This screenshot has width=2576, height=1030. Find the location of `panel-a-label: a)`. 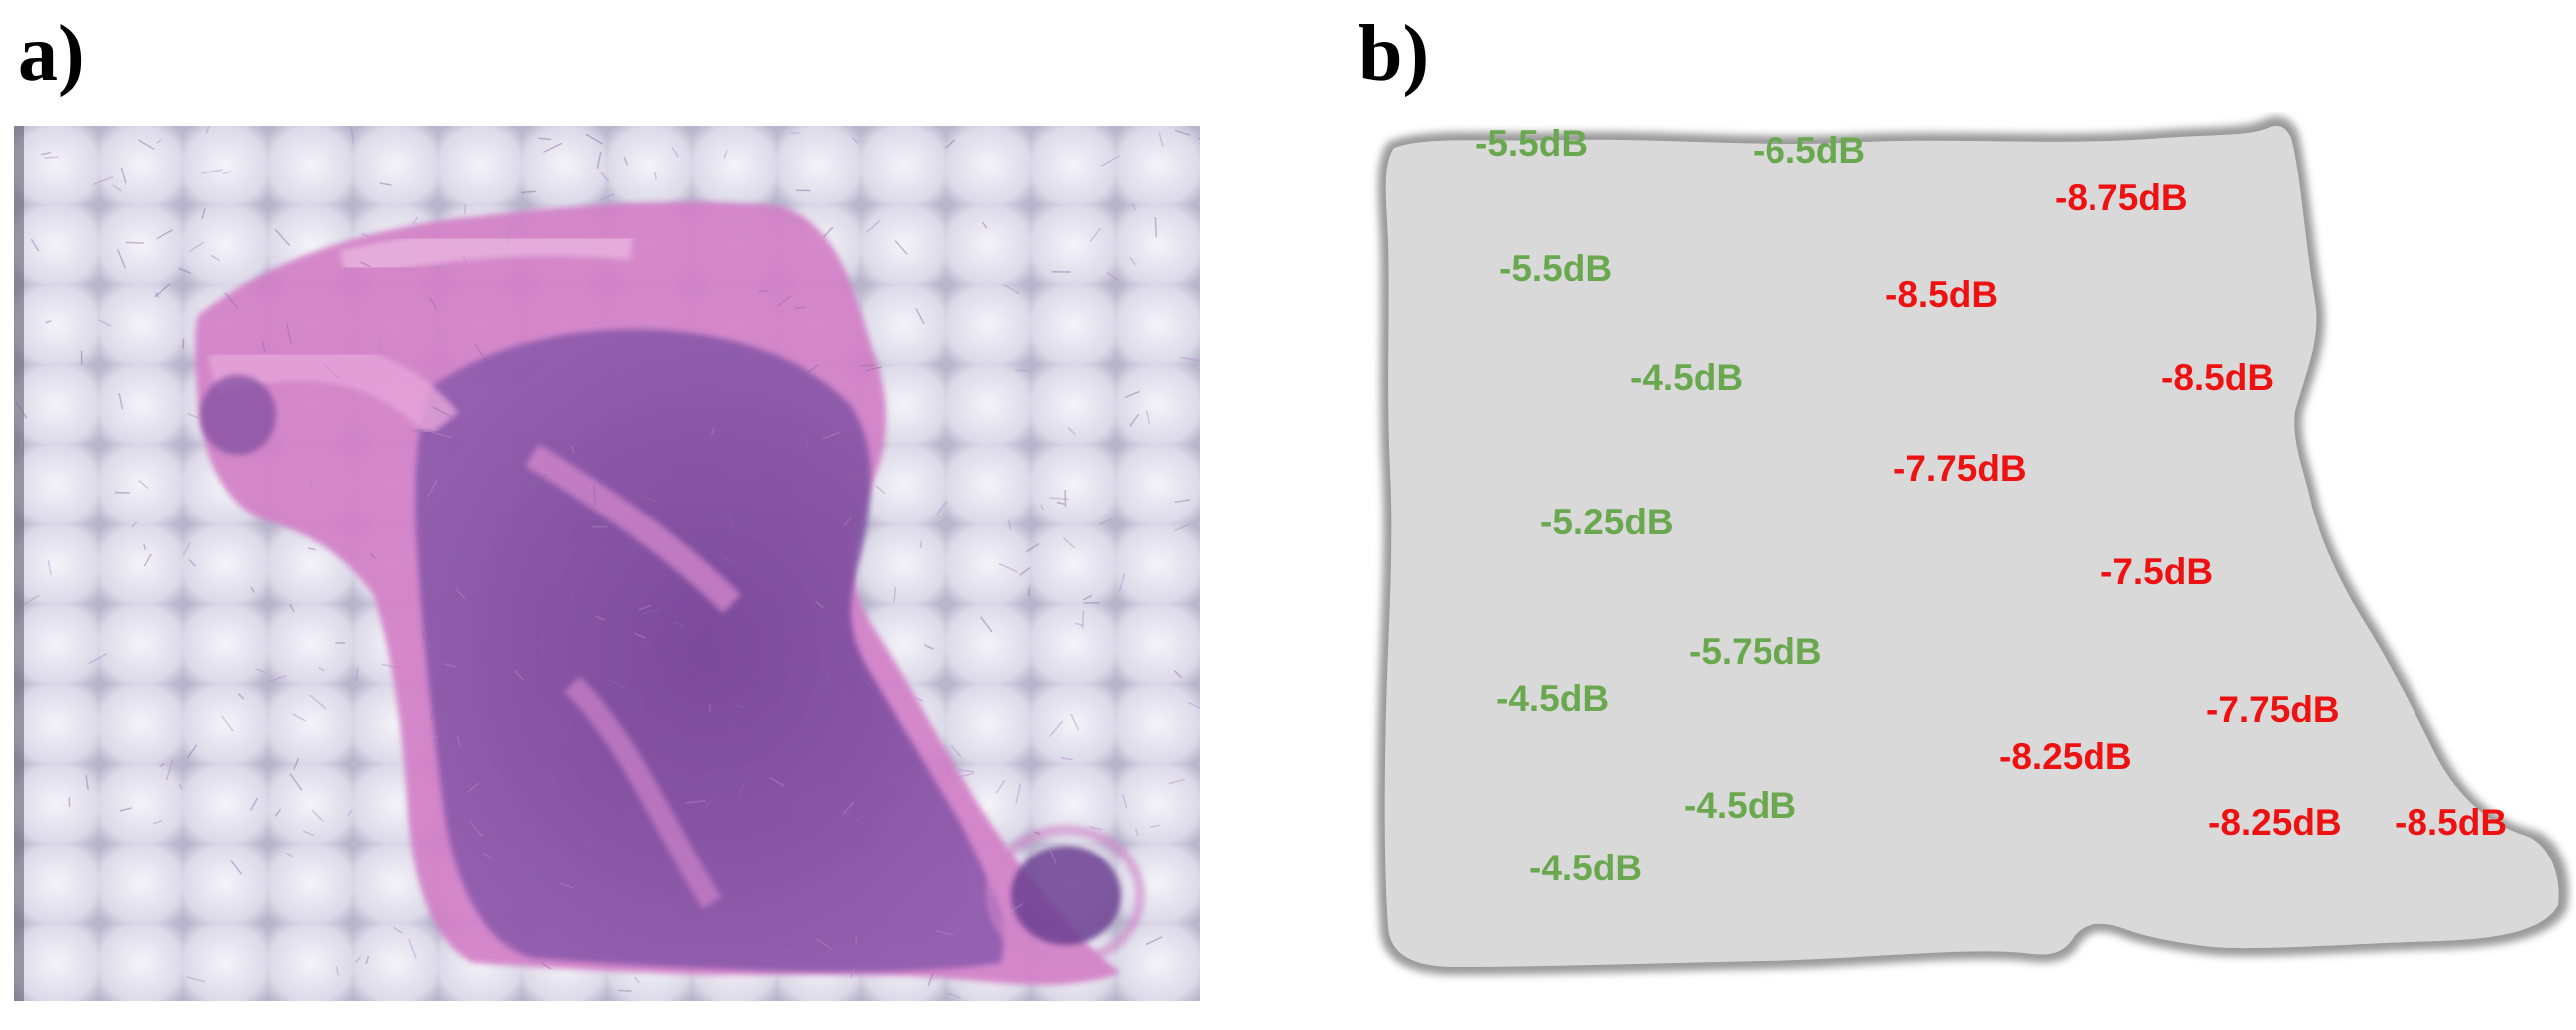

panel-a-label: a) is located at coordinates (51, 54).